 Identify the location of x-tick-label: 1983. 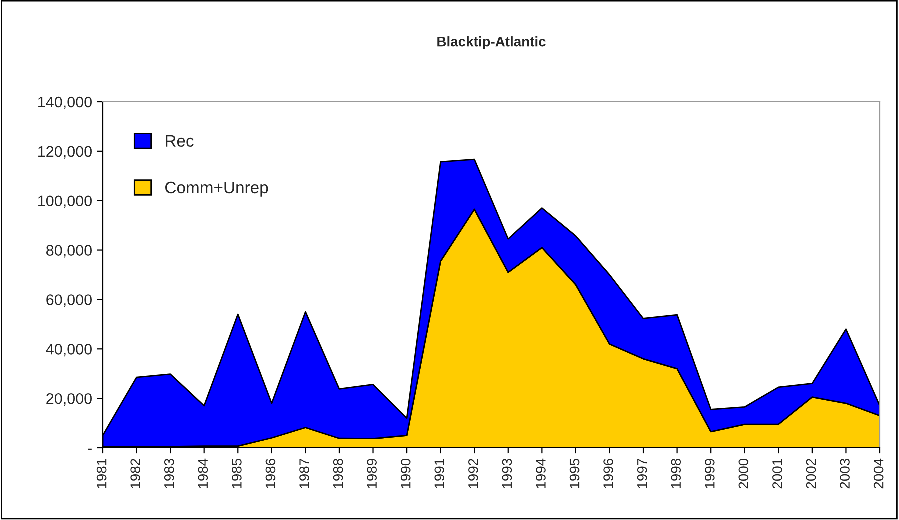
(169, 473).